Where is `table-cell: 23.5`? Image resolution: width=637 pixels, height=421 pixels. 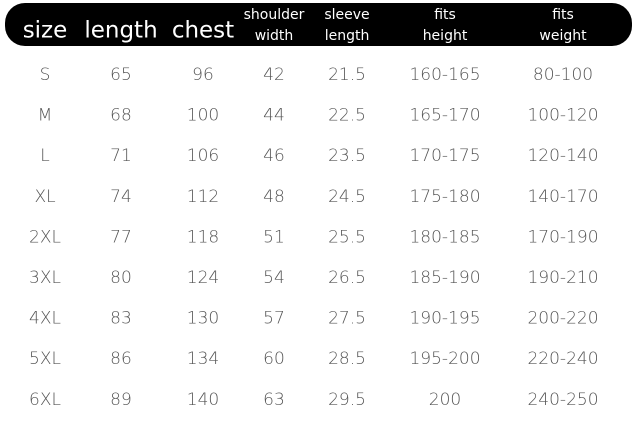
table-cell: 23.5 is located at coordinates (347, 156).